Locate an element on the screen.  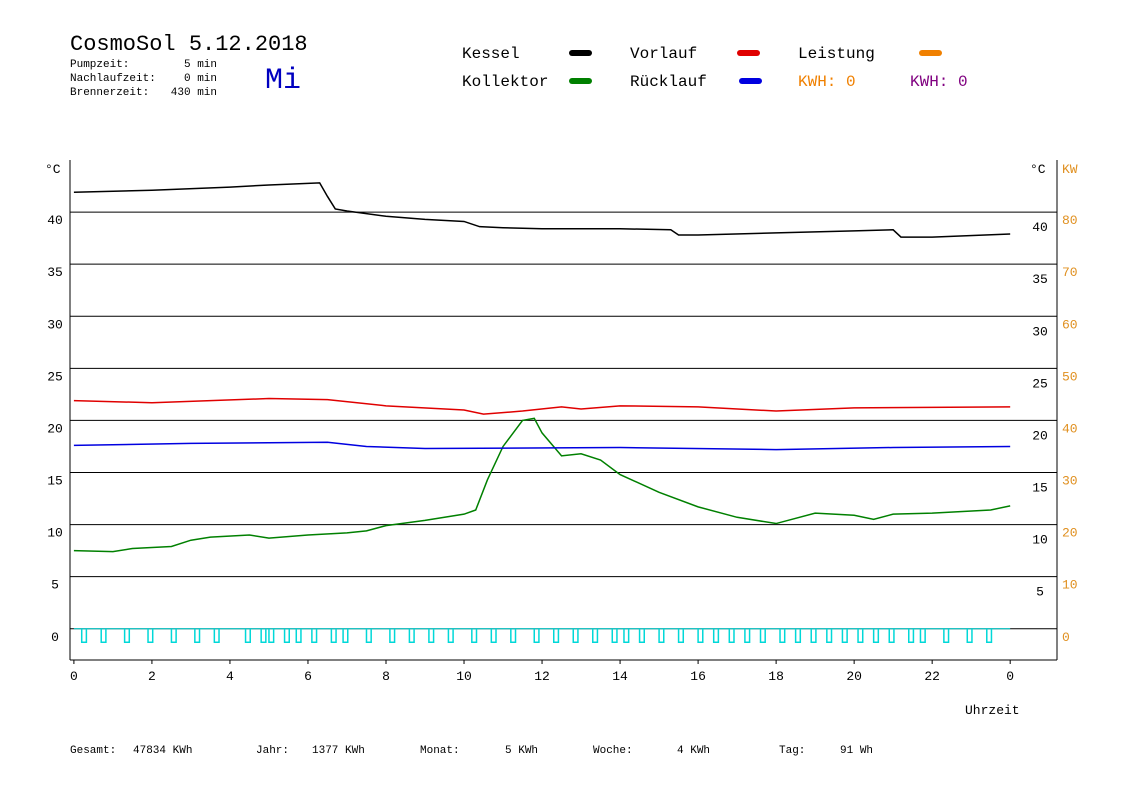
total-number: 47834 is located at coordinates (149, 751).